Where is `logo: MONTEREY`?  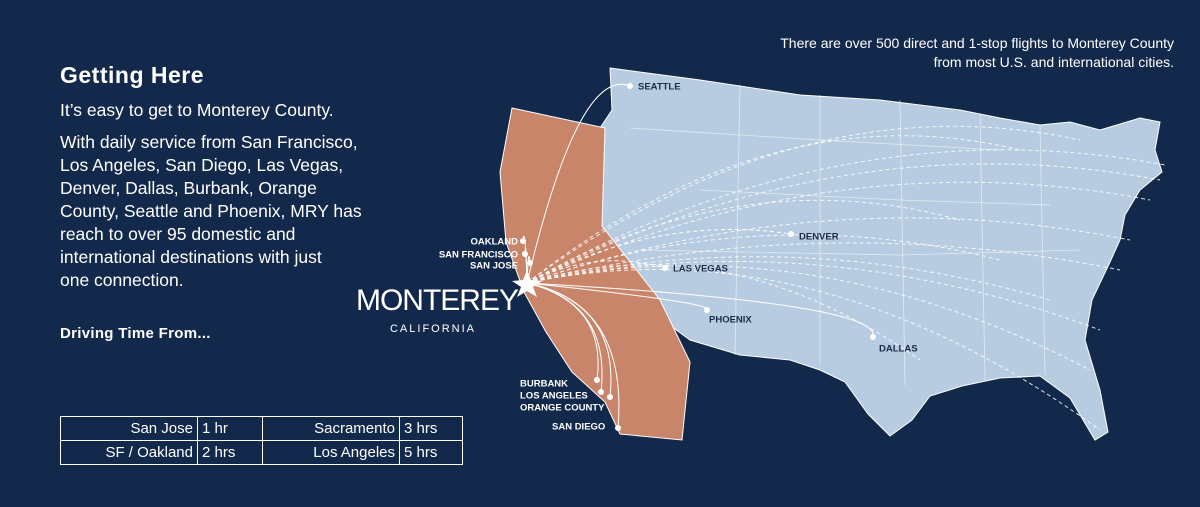
logo: MONTEREY is located at coordinates (437, 300).